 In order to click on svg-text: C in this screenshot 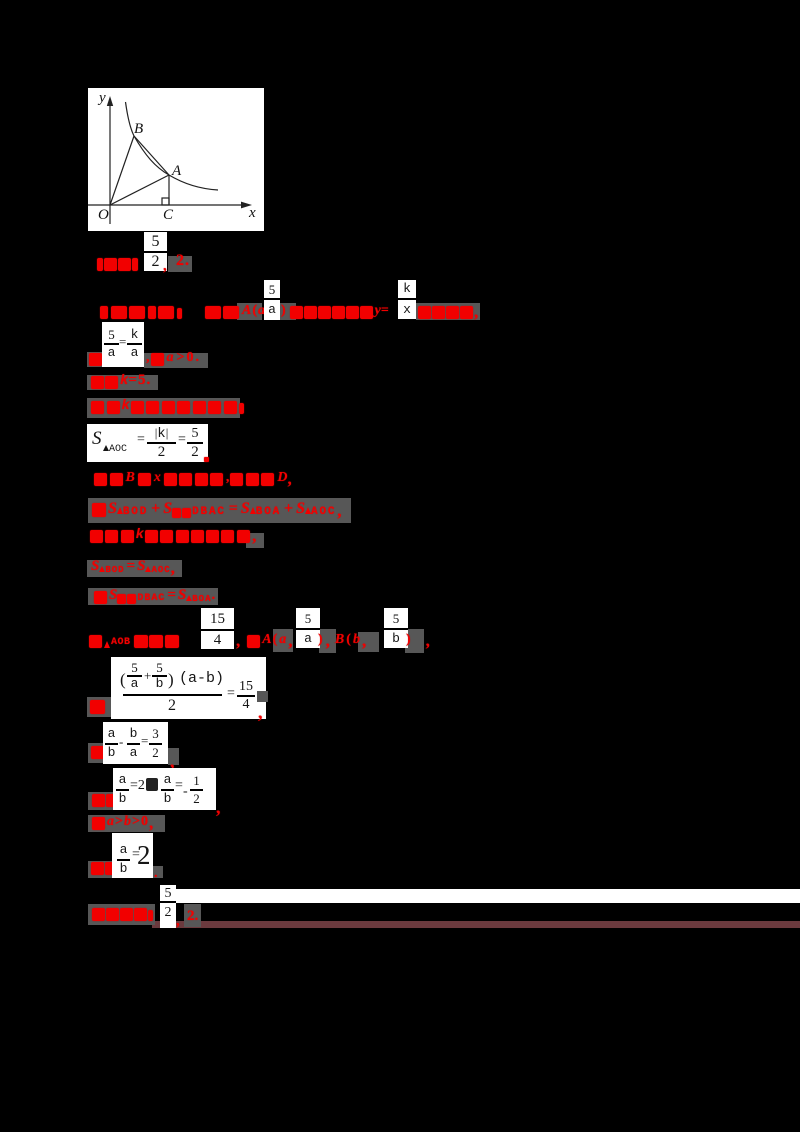, I will do `click(168, 215)`.